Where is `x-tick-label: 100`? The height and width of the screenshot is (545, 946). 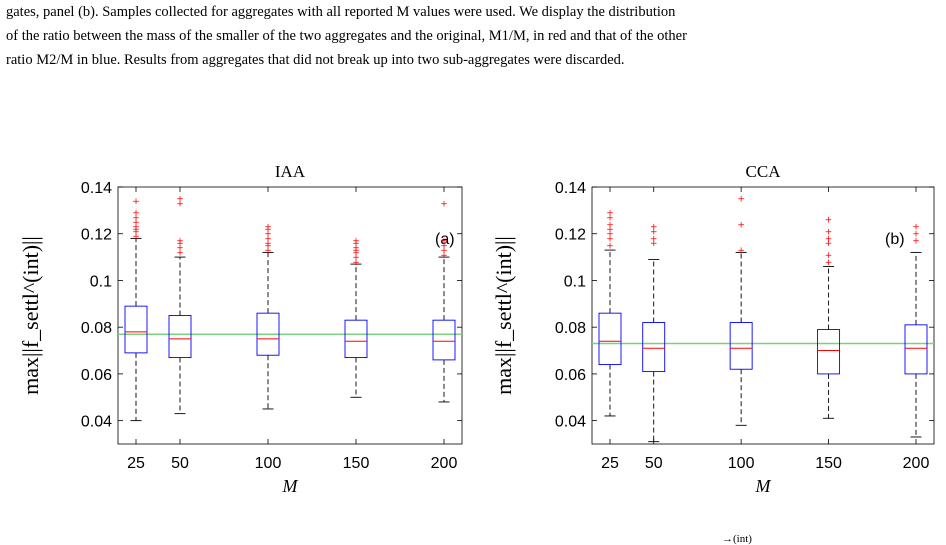
x-tick-label: 100 is located at coordinates (268, 463).